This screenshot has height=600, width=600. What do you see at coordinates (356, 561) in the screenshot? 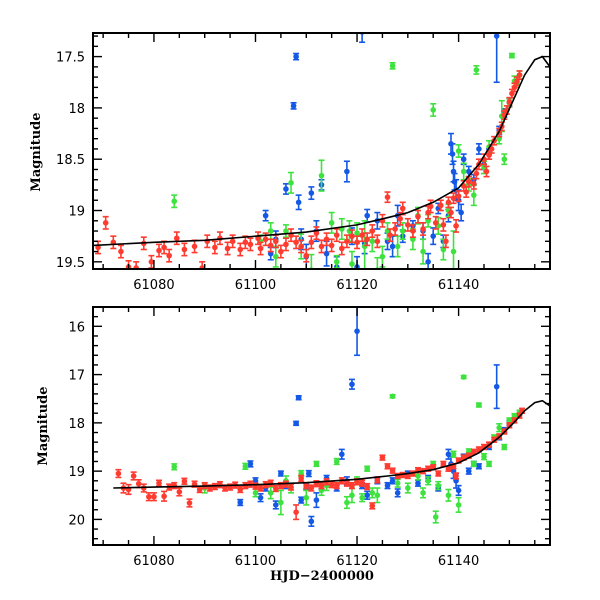
I see `x-tick-label: 61120` at bounding box center [356, 561].